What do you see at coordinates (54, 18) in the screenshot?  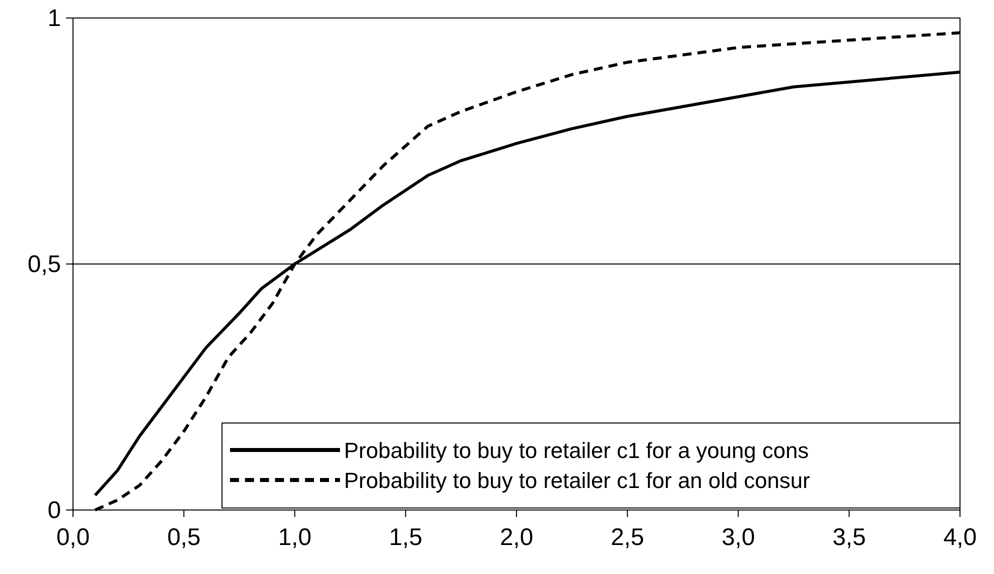 I see `y-tick-label: 1` at bounding box center [54, 18].